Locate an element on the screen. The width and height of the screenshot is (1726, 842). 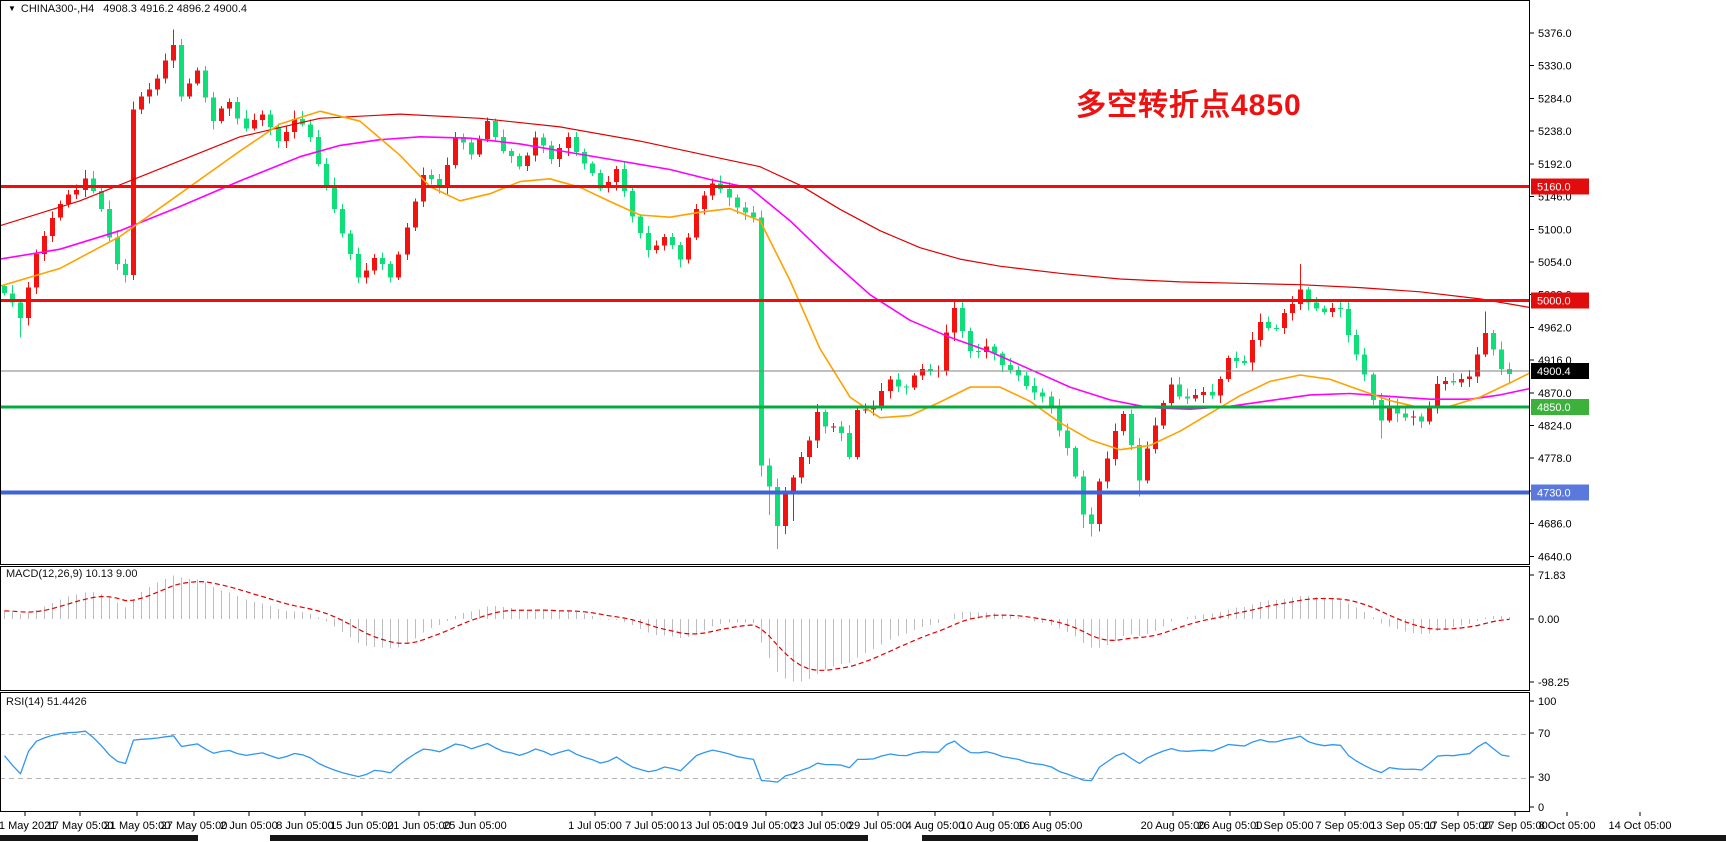
rsi-panel-border is located at coordinates (765, 752).